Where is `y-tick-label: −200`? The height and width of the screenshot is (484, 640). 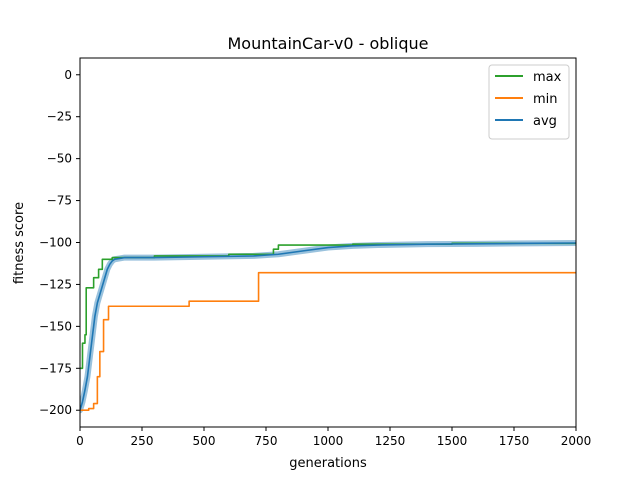 y-tick-label: −200 is located at coordinates (55, 410).